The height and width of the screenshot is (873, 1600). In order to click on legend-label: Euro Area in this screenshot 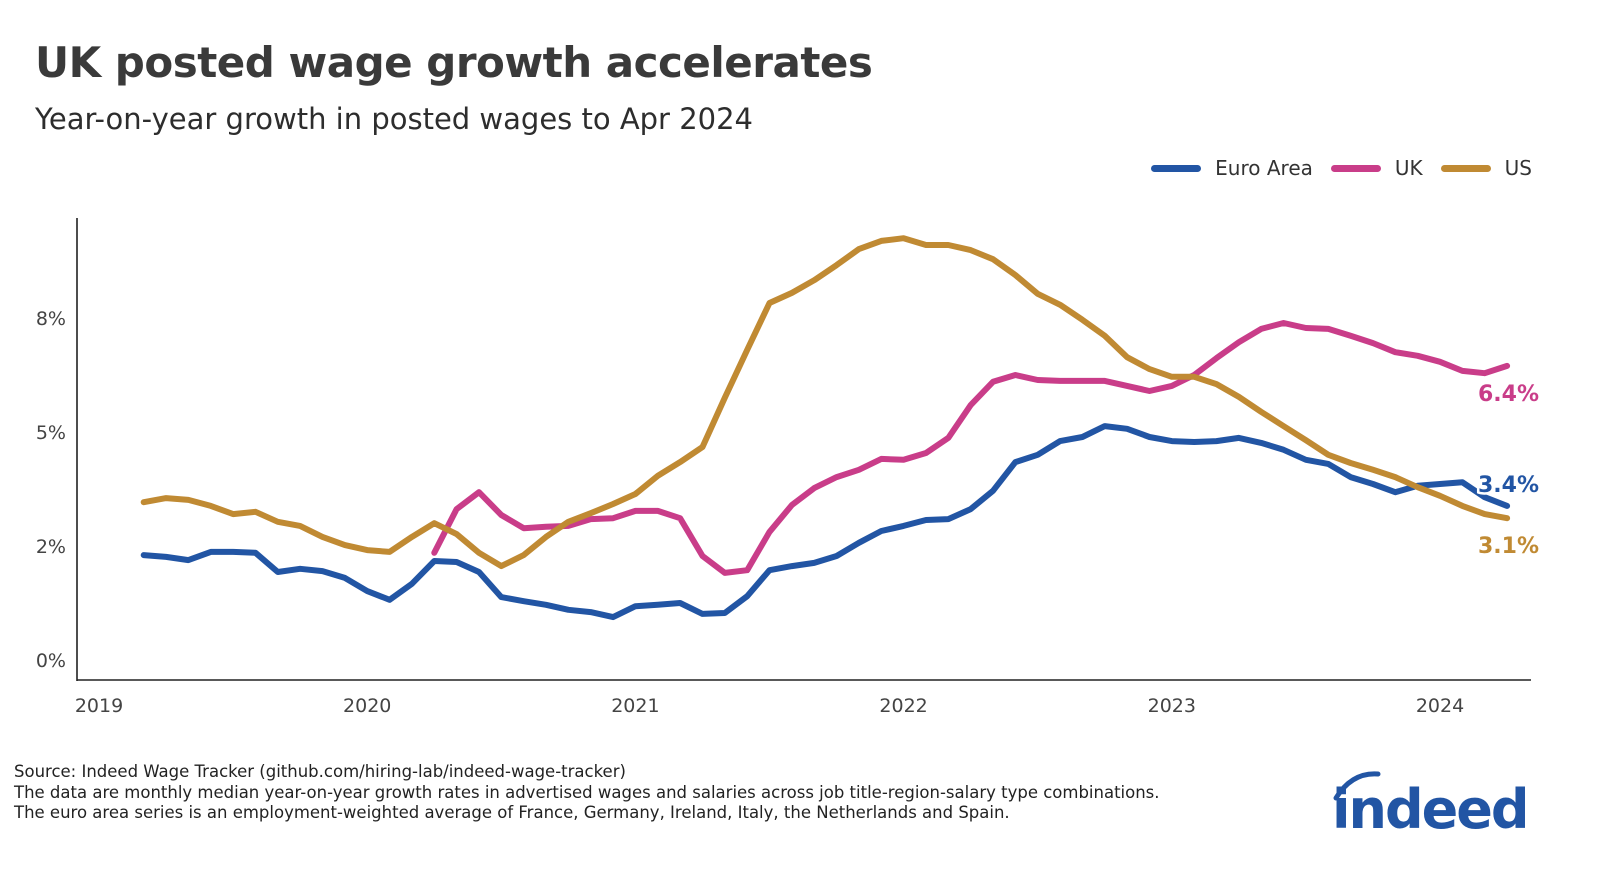, I will do `click(1264, 168)`.